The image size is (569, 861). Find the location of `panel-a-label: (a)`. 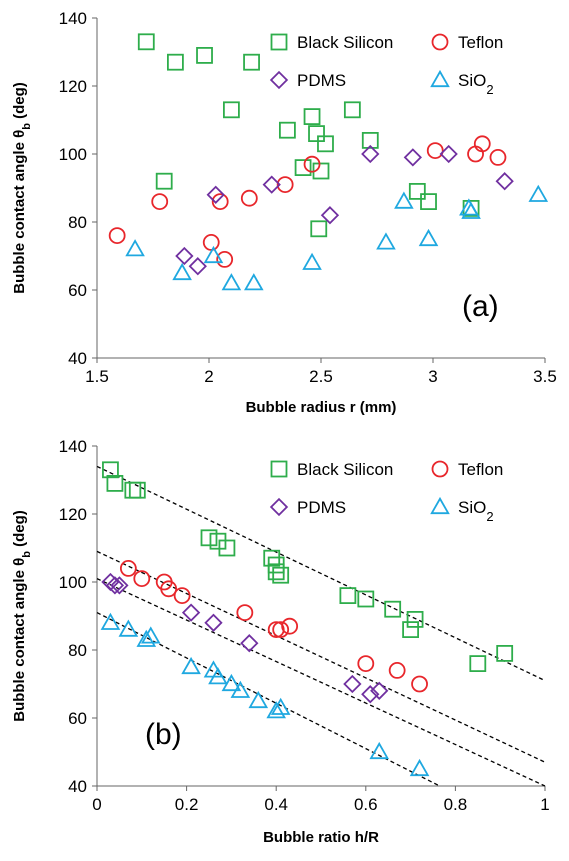

panel-a-label: (a) is located at coordinates (480, 306).